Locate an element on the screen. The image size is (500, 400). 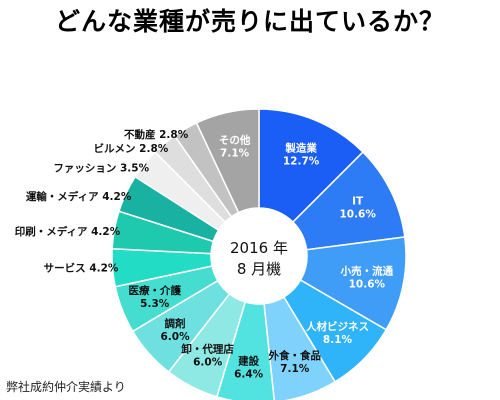
slice-label-14: ビルメン 2.8% is located at coordinates (131, 148).